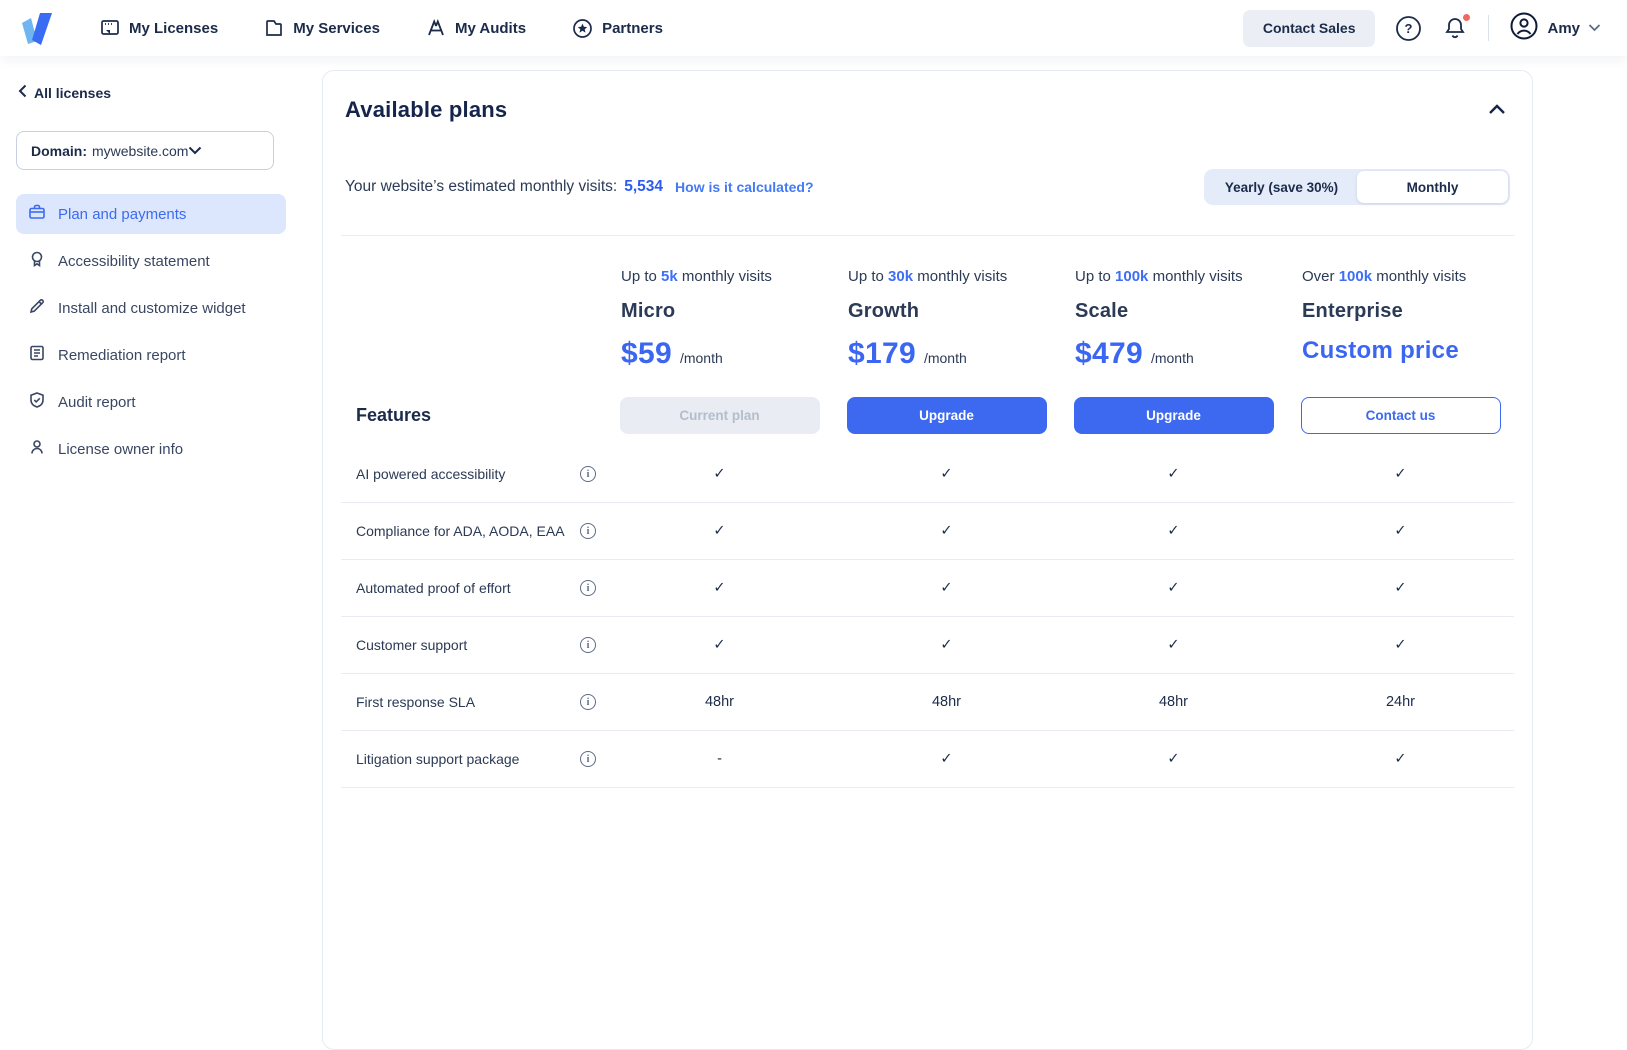 This screenshot has width=1627, height=1050. Describe the element at coordinates (1174, 415) in the screenshot. I see `upgrade-scale-button: Upgrade` at that location.